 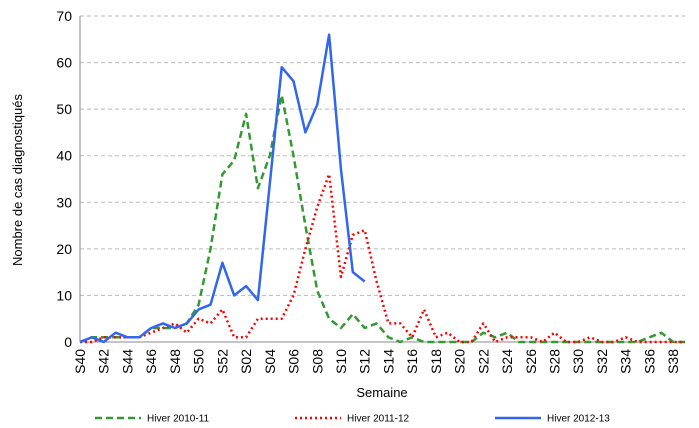 I want to click on x-axis-label: Semaine, so click(x=381, y=392).